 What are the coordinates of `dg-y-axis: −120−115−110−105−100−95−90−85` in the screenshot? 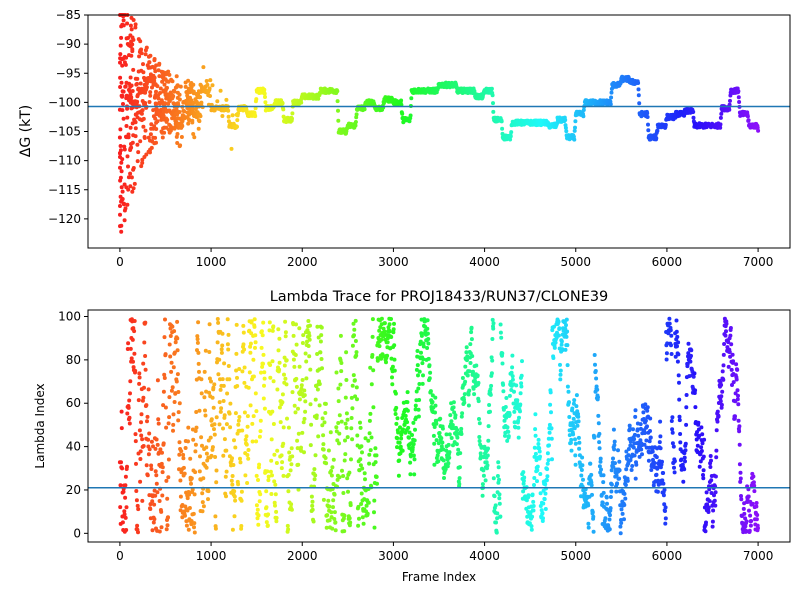 It's located at (68, 117).